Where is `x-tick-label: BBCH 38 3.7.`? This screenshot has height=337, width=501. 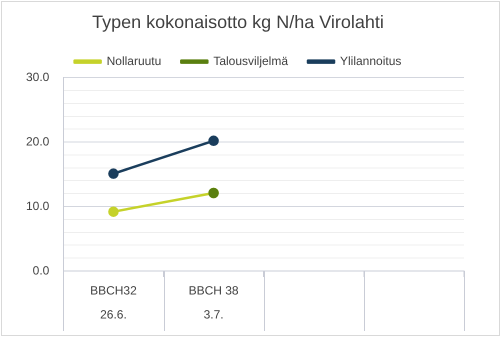
x-tick-label: BBCH 38 3.7. is located at coordinates (213, 302).